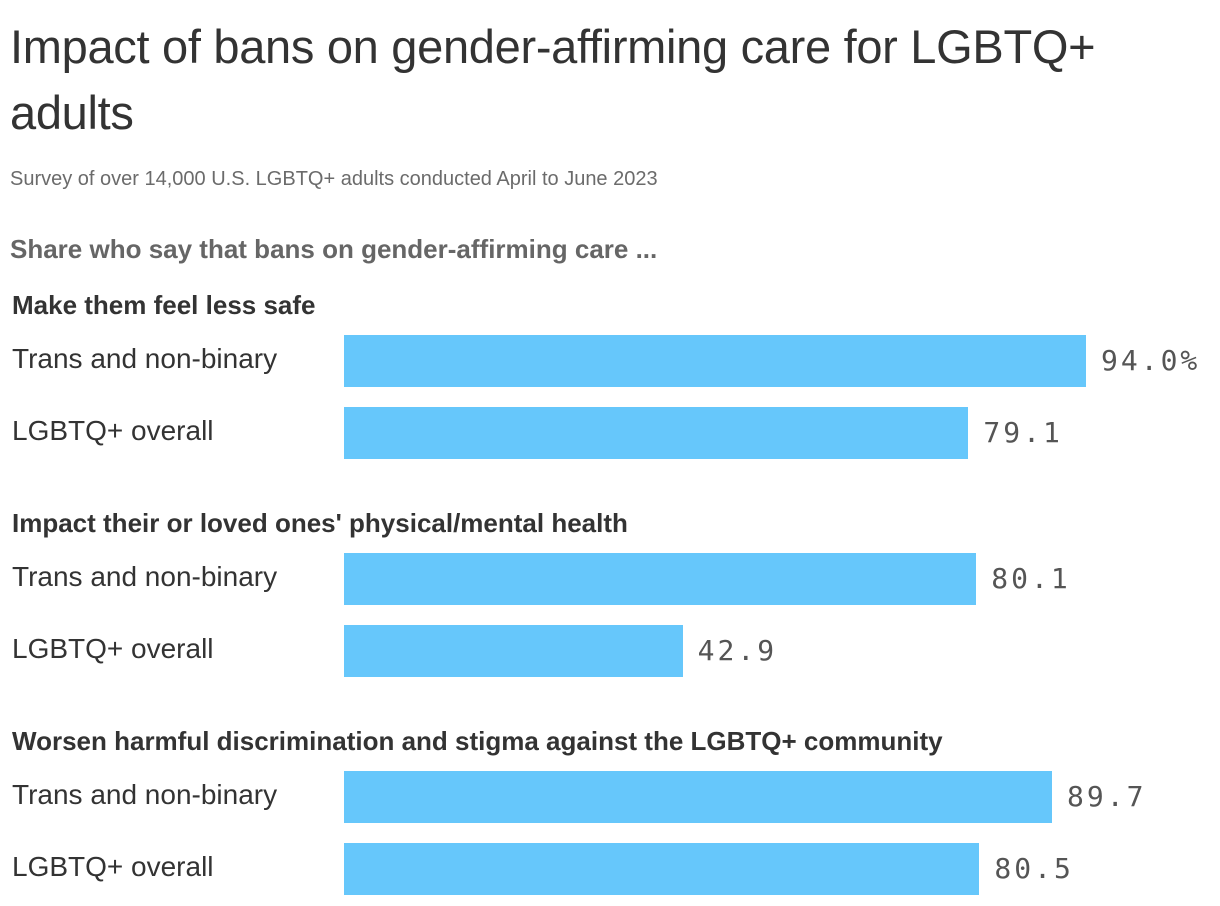  Describe the element at coordinates (1023, 432) in the screenshot. I see `value-label: 79.1` at that location.